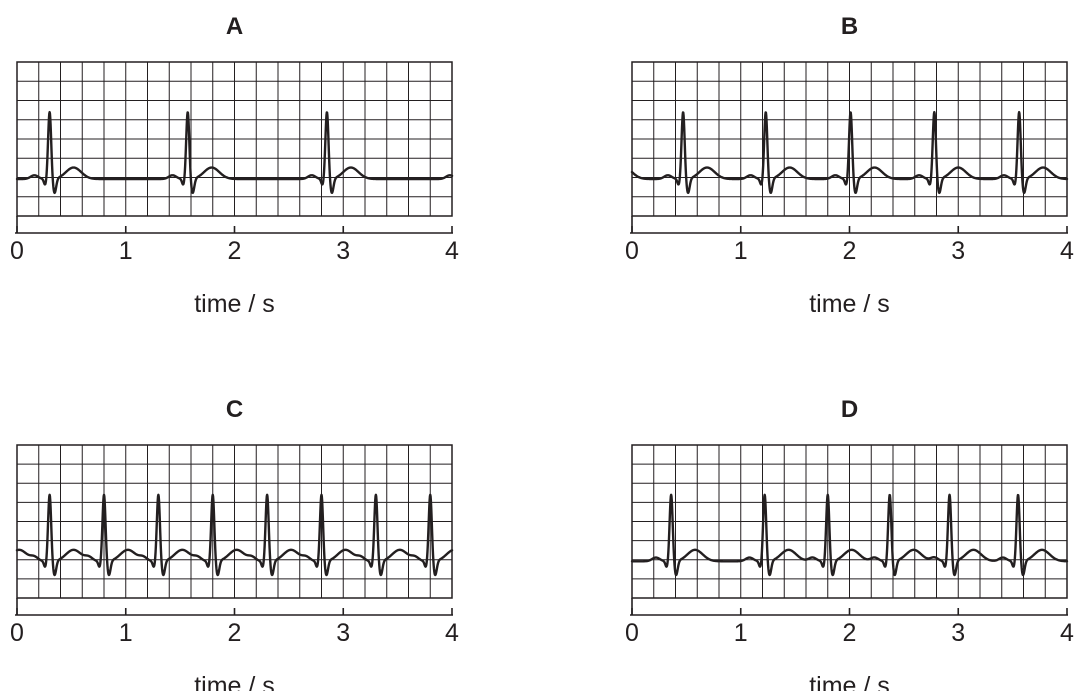 This screenshot has width=1077, height=691. I want to click on panel-label: D, so click(849, 409).